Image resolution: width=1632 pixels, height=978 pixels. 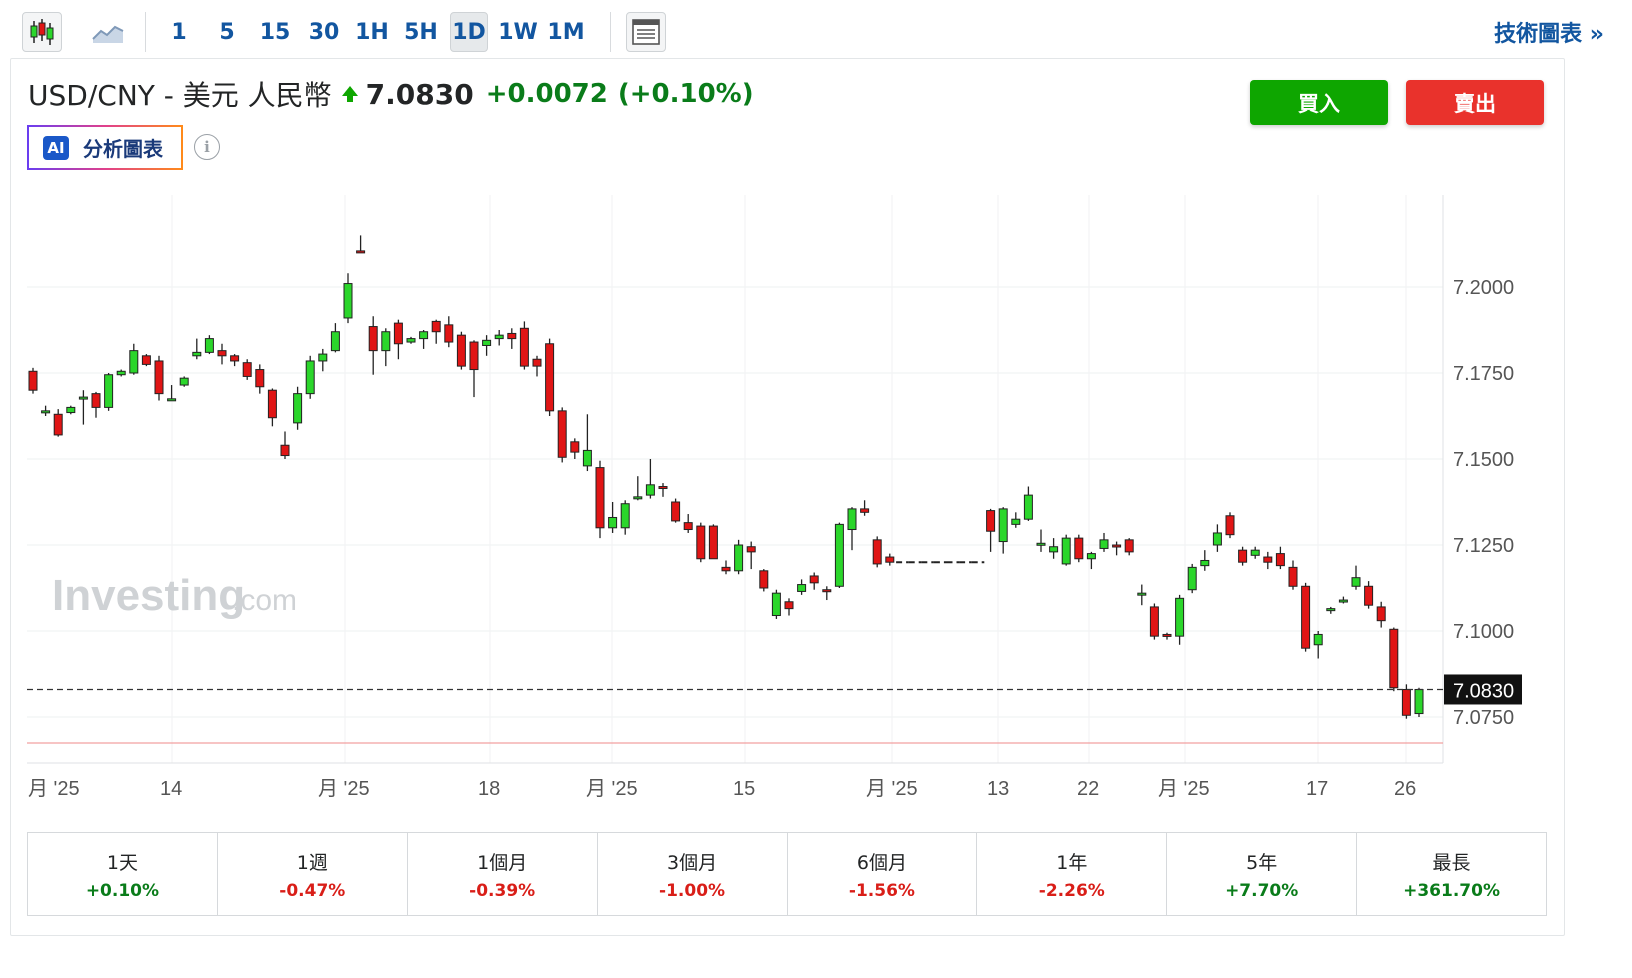 I want to click on layout-icon, so click(x=646, y=32).